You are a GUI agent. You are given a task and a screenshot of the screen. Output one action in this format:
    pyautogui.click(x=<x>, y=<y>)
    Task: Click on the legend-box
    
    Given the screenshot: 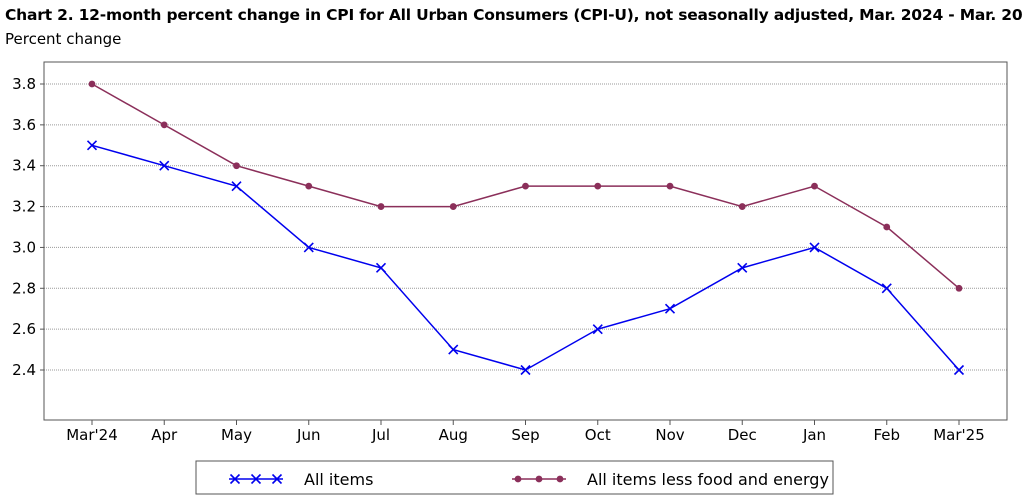 What is the action you would take?
    pyautogui.click(x=514, y=477)
    